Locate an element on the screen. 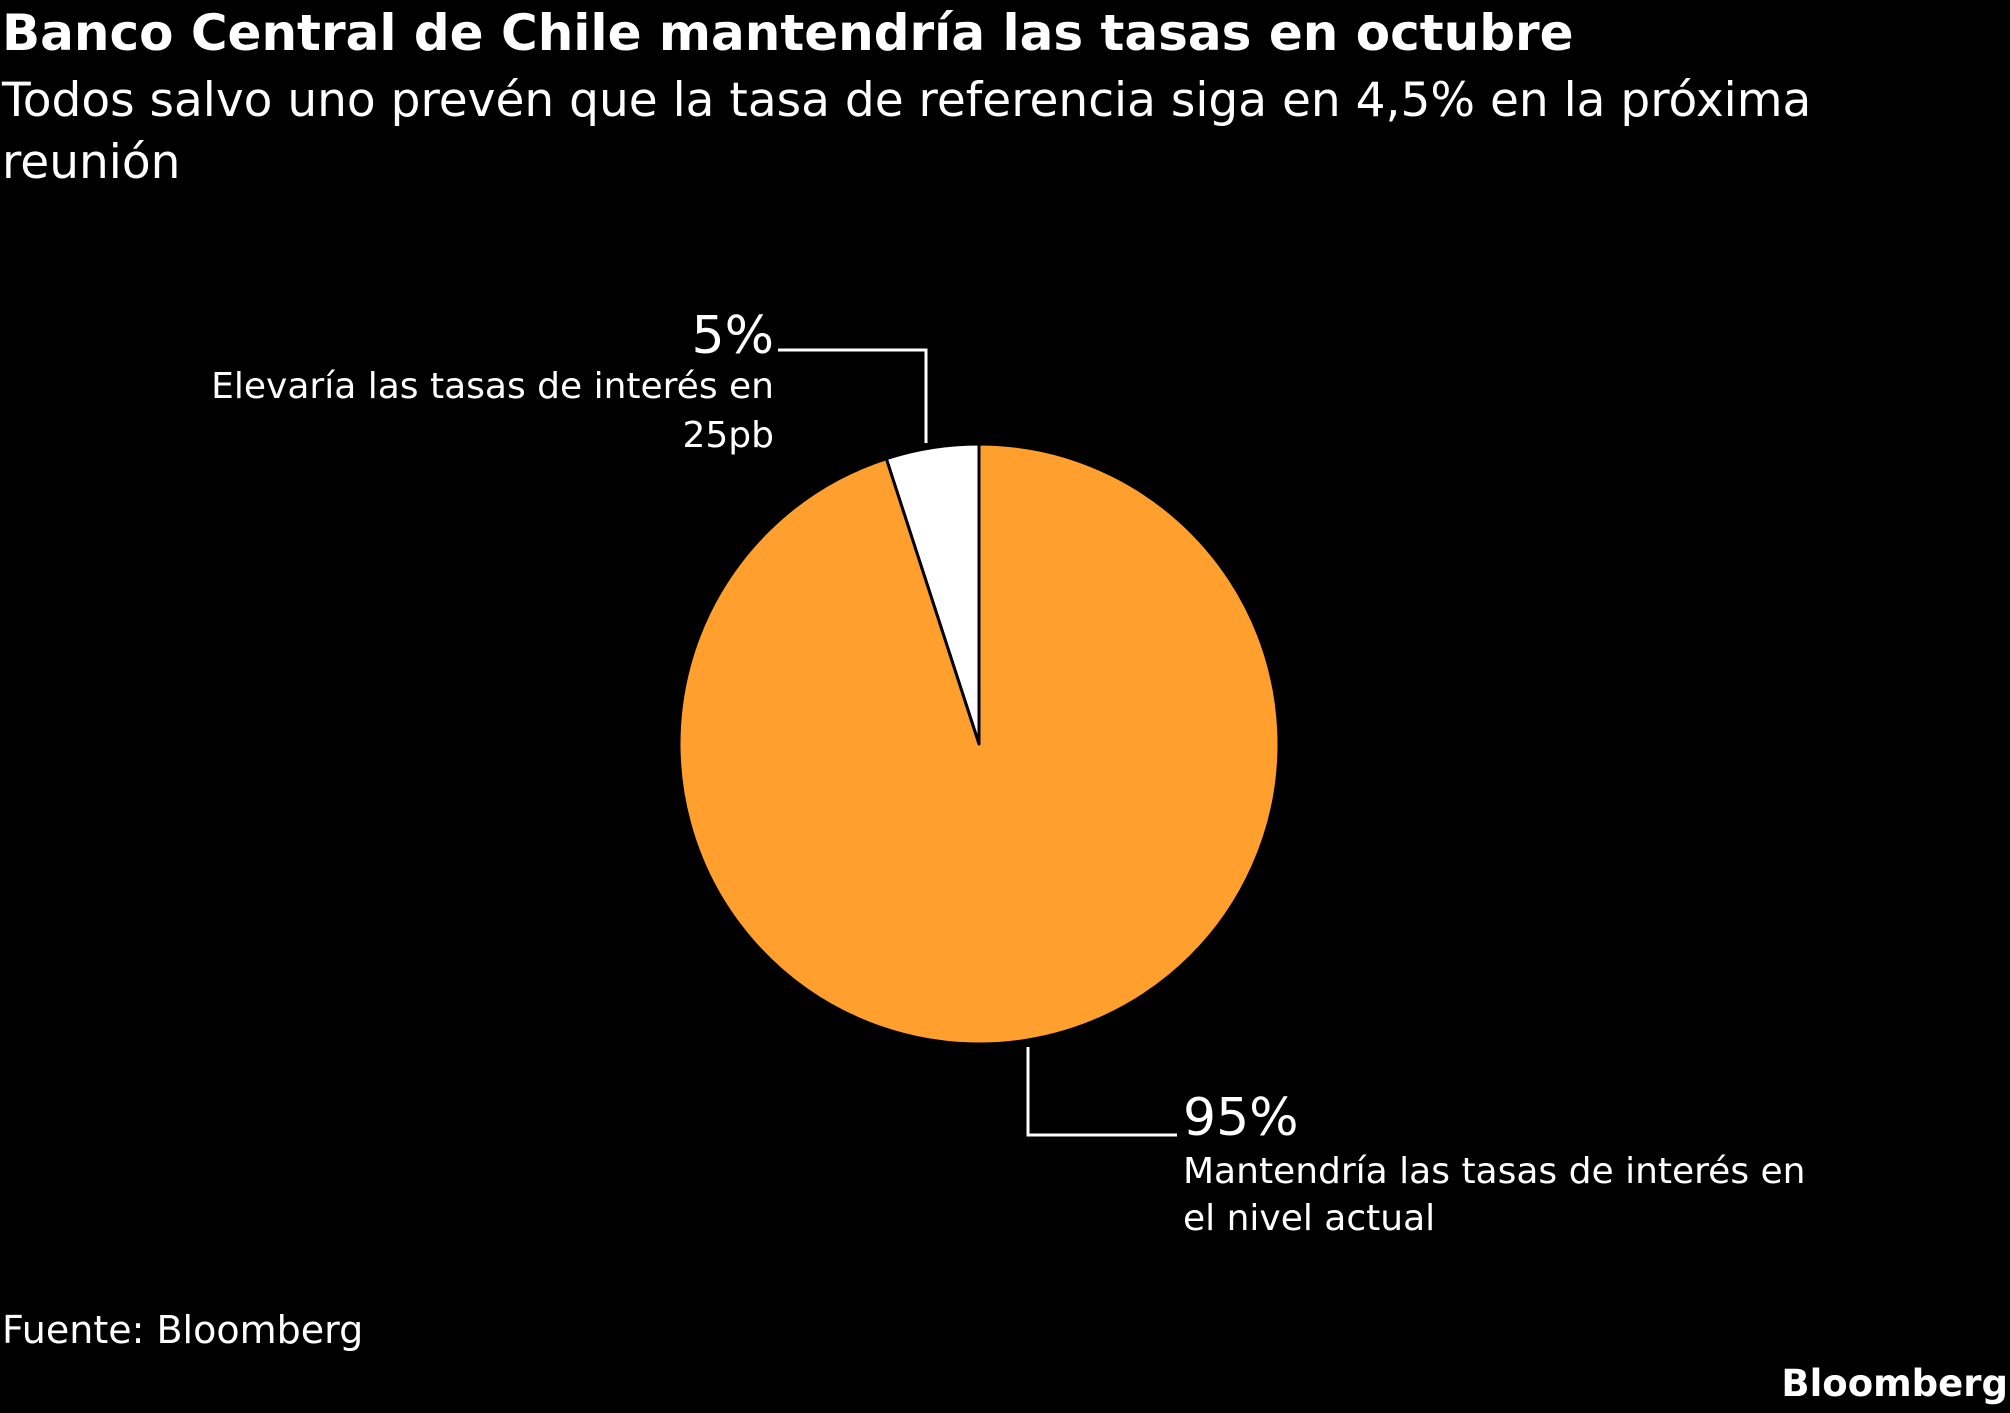 This screenshot has height=1413, width=2010. bloomberg-logo: Bloomberg is located at coordinates (1894, 1383).